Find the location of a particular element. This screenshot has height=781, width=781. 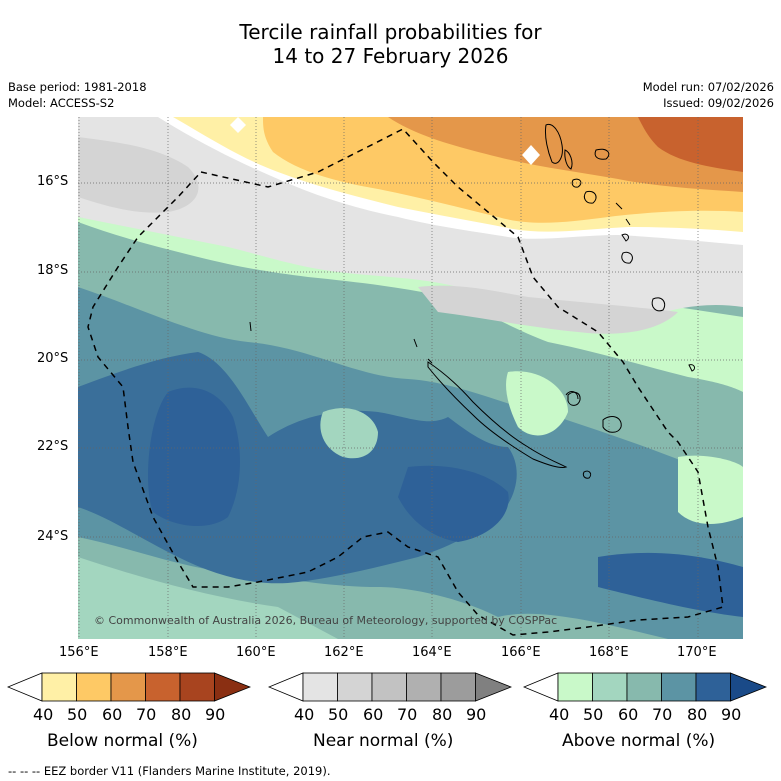

lat-label-20s: 20°S is located at coordinates (53, 358).